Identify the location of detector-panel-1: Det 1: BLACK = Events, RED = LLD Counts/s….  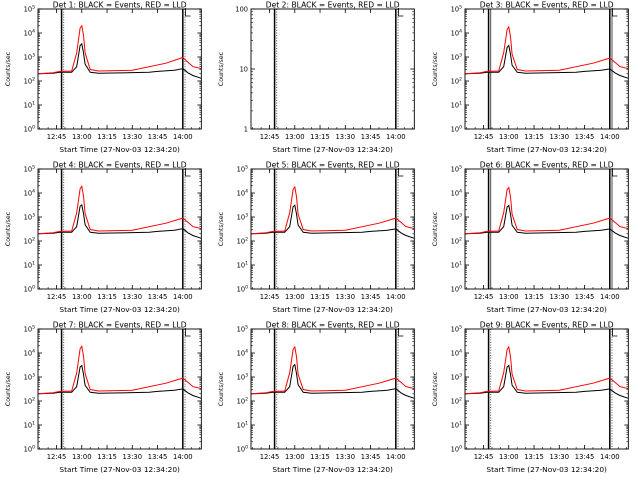
(103, 77).